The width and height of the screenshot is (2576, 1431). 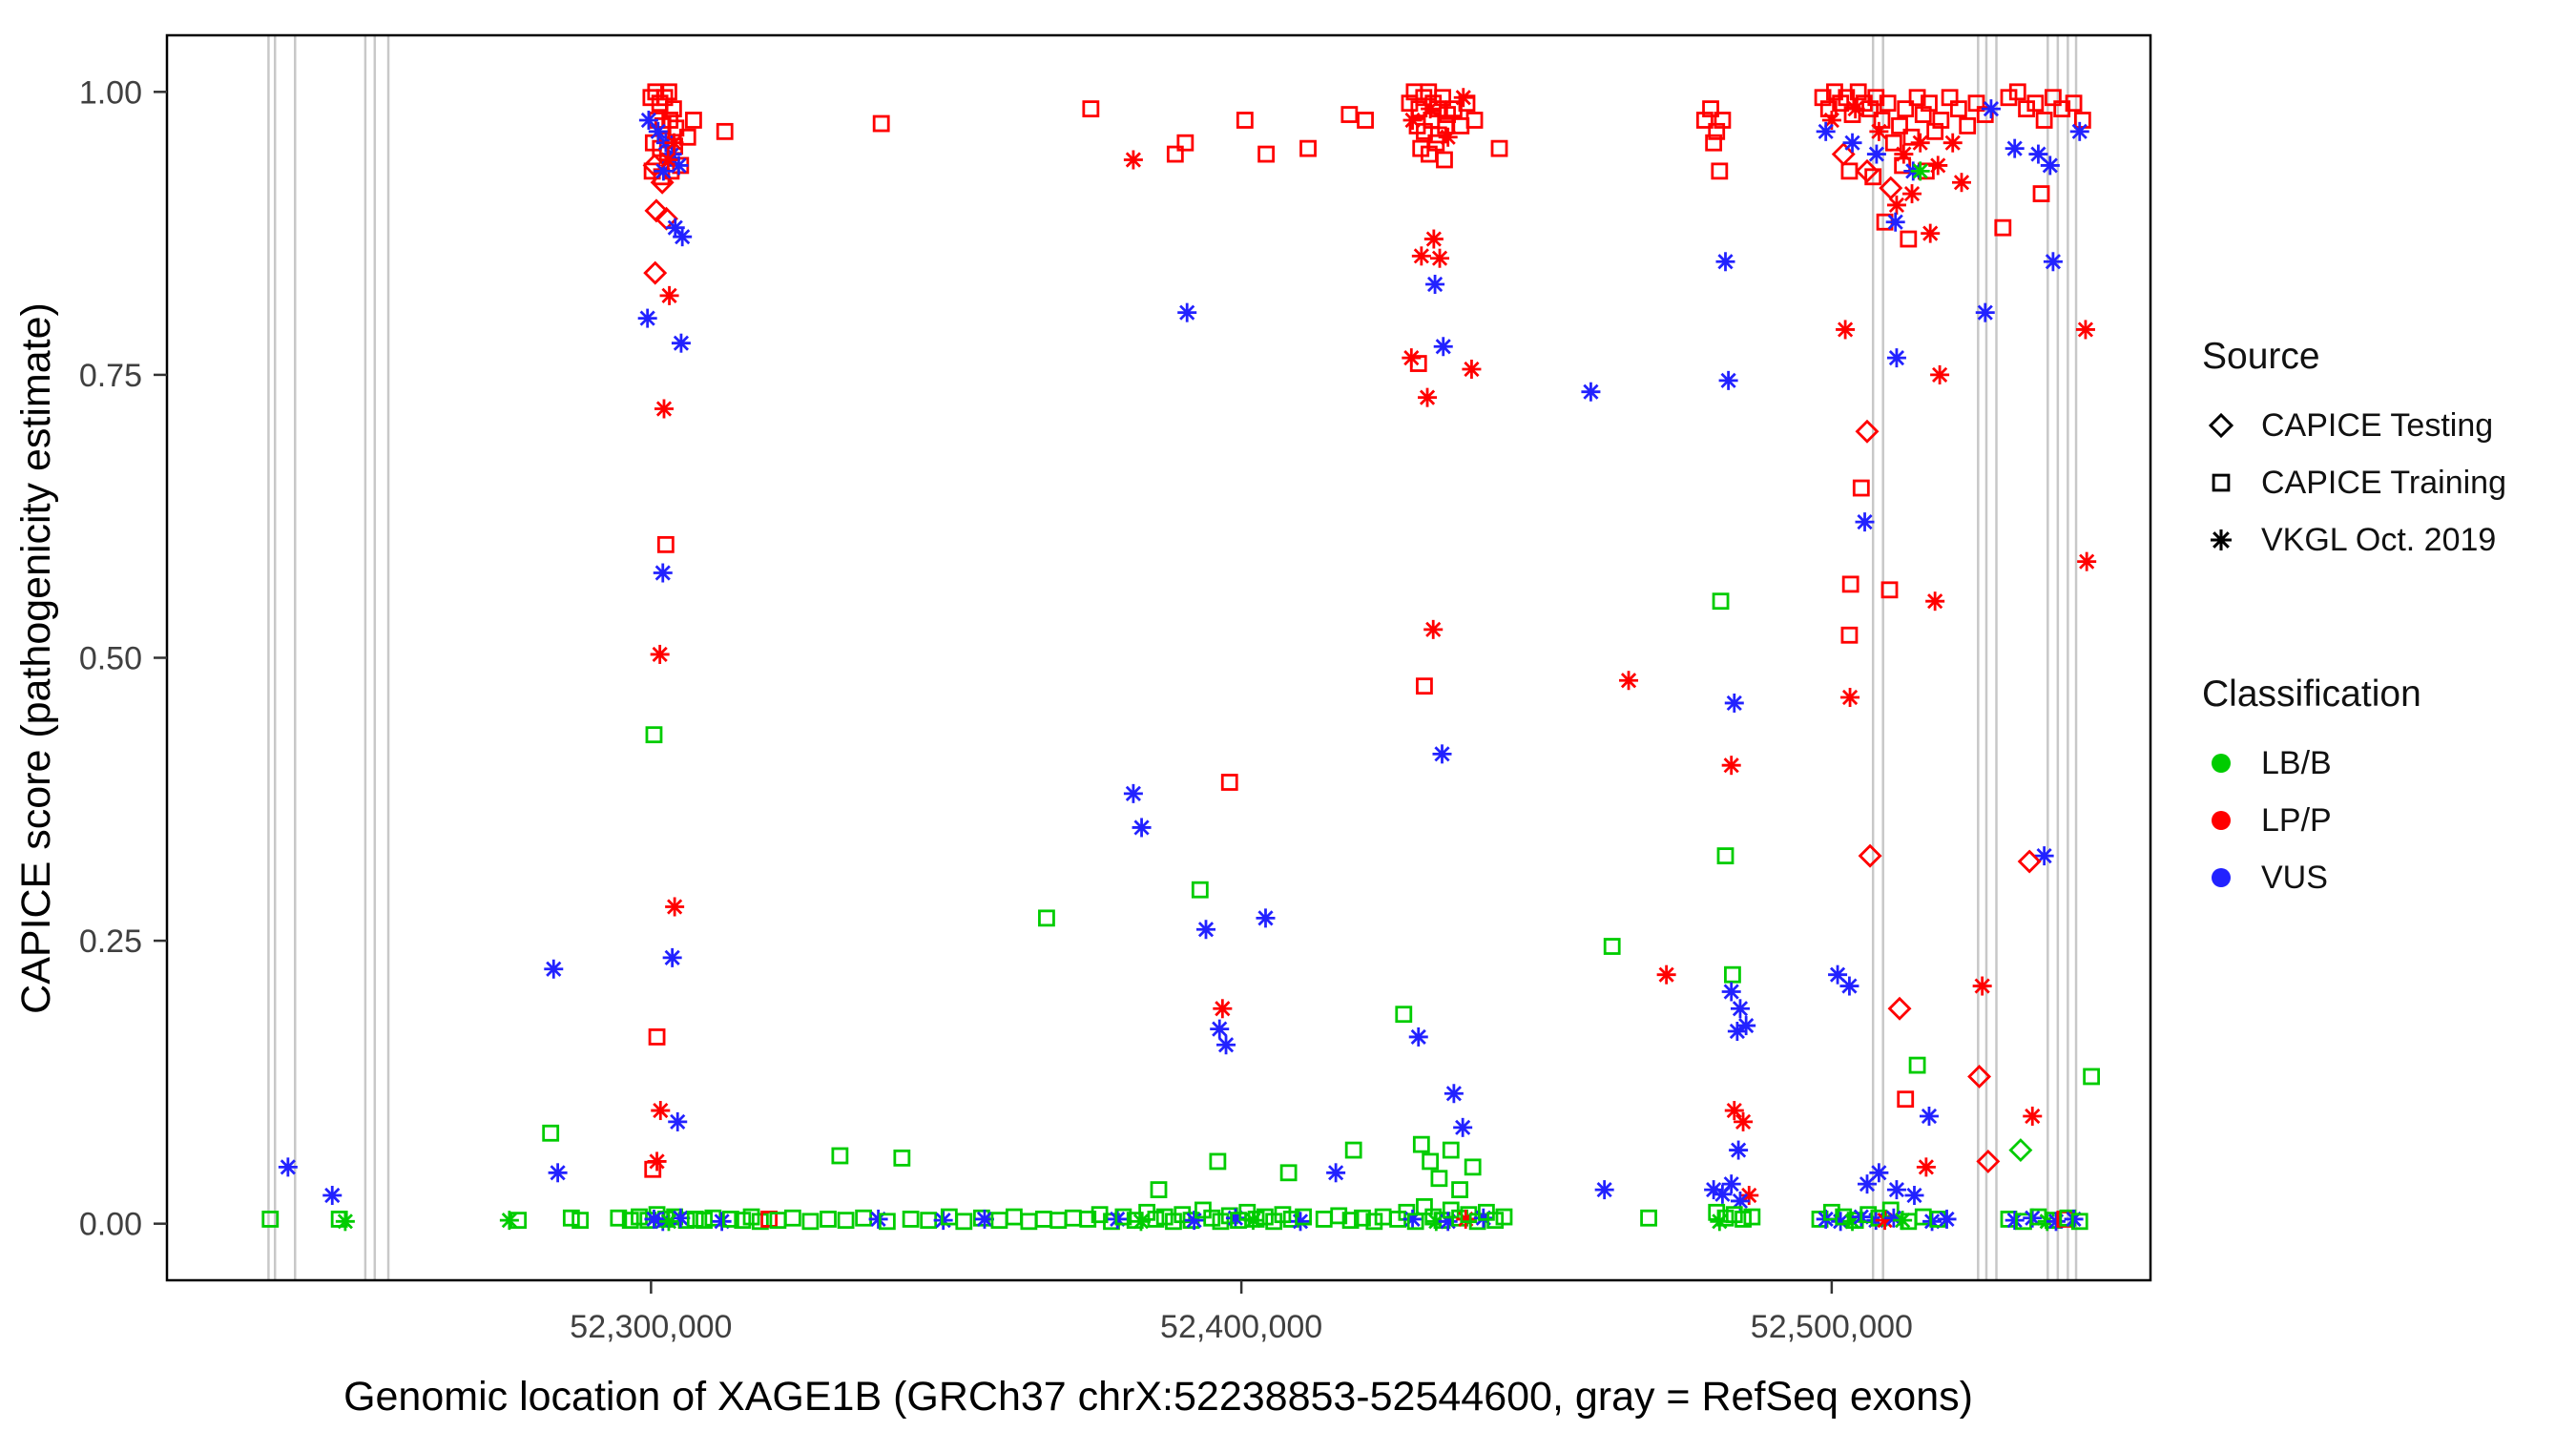 What do you see at coordinates (2296, 762) in the screenshot?
I see `legend-label-lbb: LB/B` at bounding box center [2296, 762].